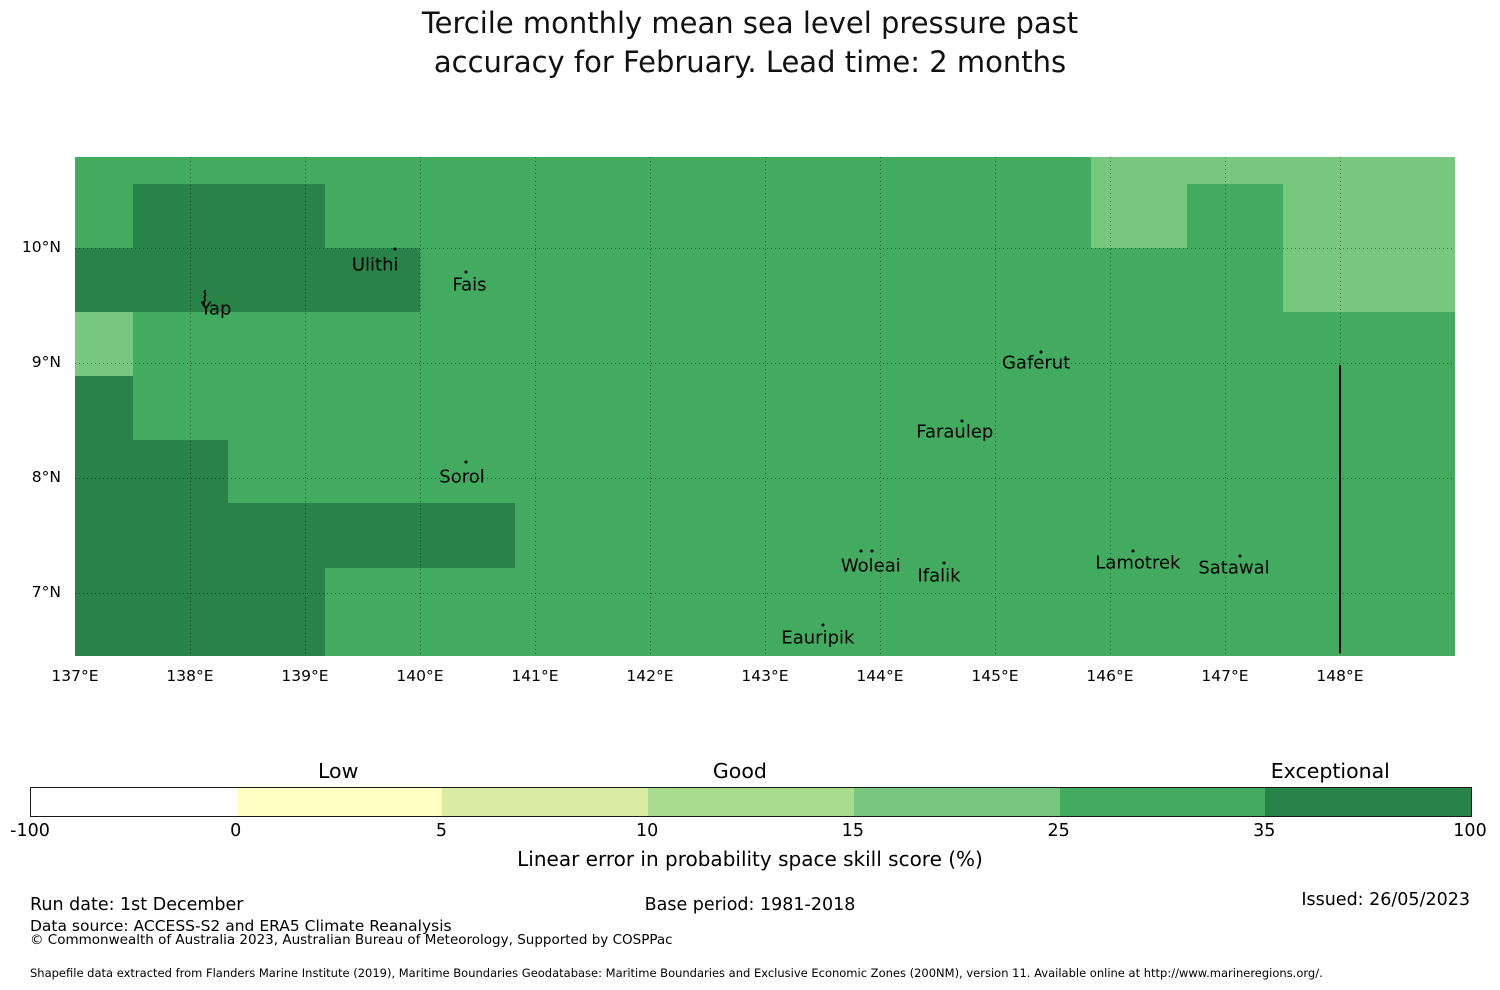  Describe the element at coordinates (739, 771) in the screenshot. I see `colorbar-category-label: Good` at that location.